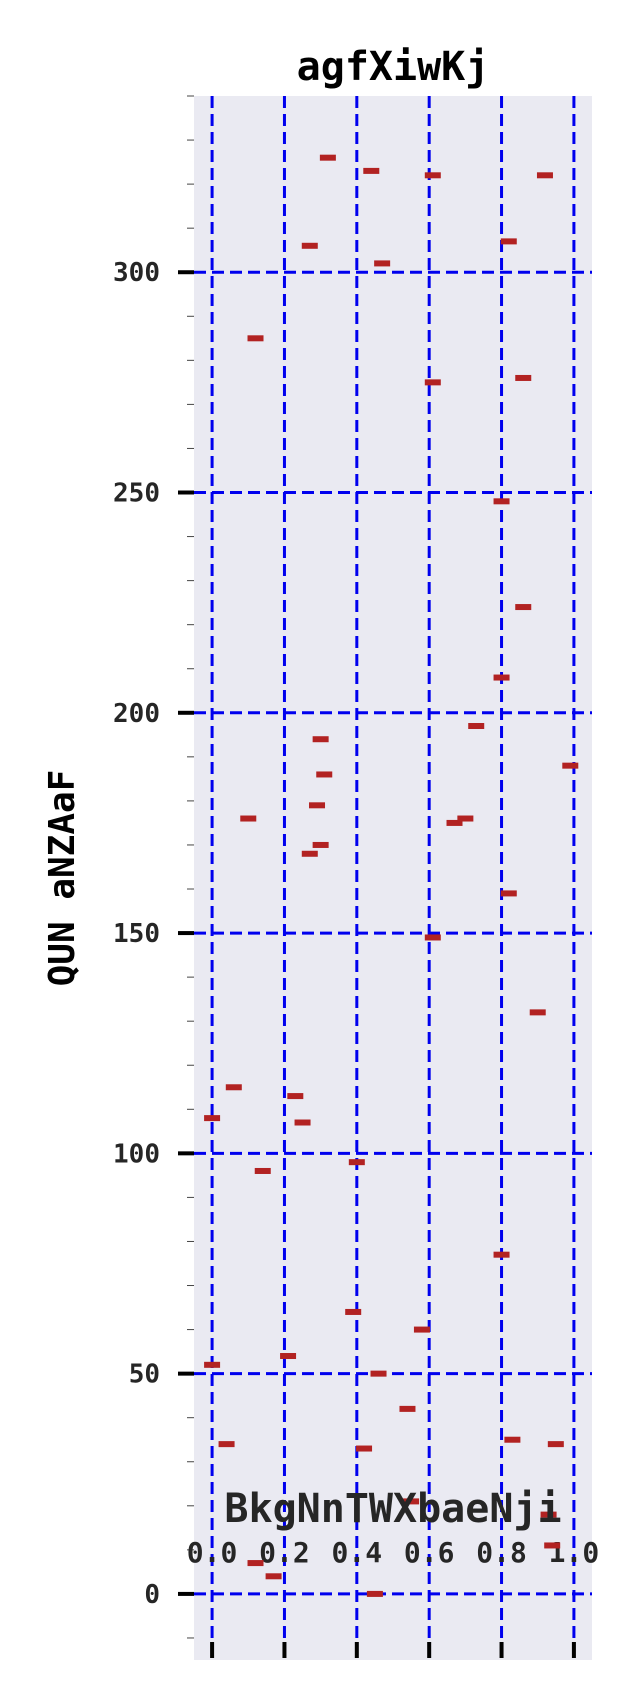  What do you see at coordinates (392, 1509) in the screenshot?
I see `x-axis-label: BkgNnTWXbaeNji` at bounding box center [392, 1509].